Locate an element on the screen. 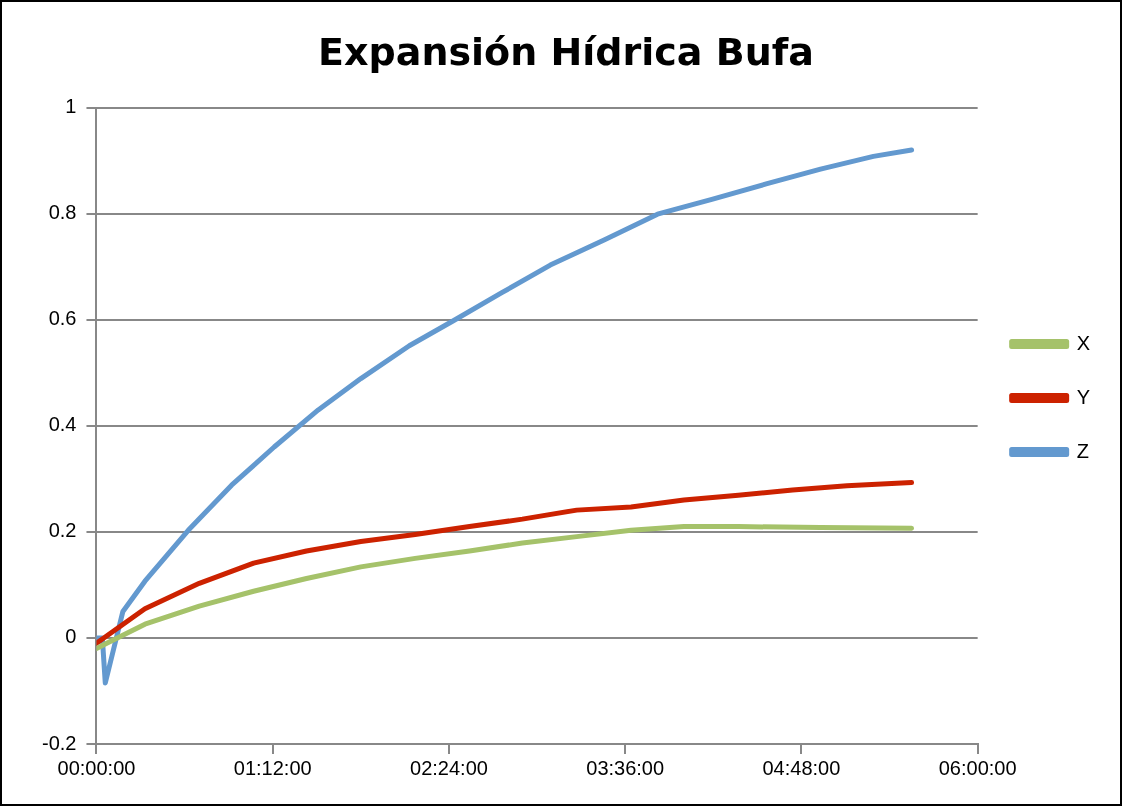 The width and height of the screenshot is (1122, 806). y-tick-label: 0.8 is located at coordinates (62, 212).